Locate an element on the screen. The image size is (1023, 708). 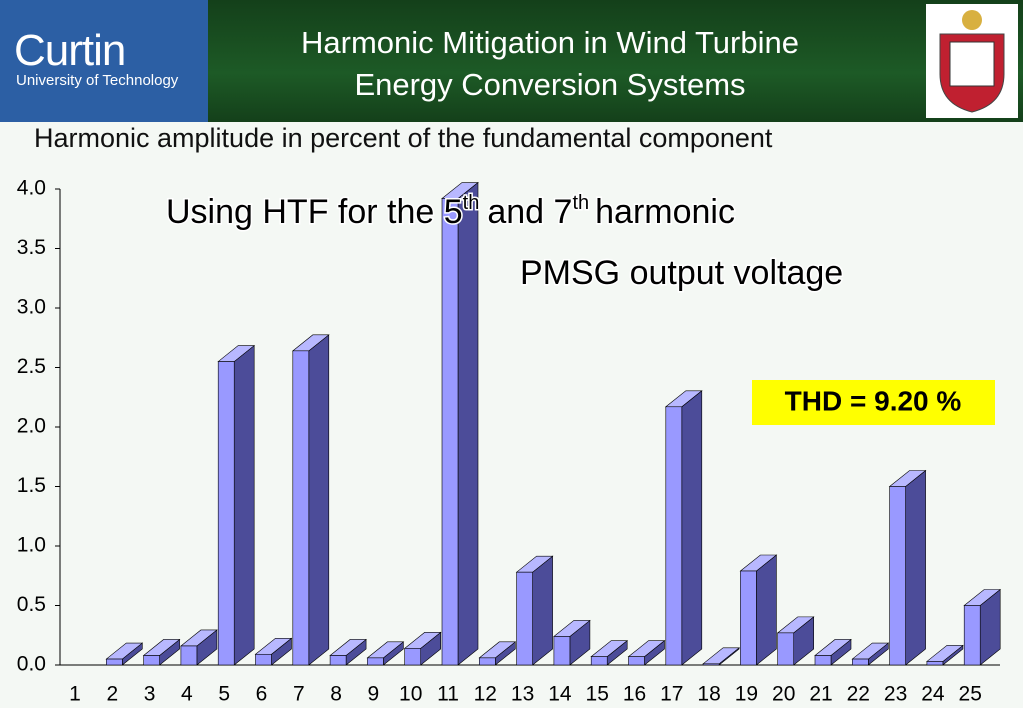
x-tick-label: 2 is located at coordinates (112, 694).